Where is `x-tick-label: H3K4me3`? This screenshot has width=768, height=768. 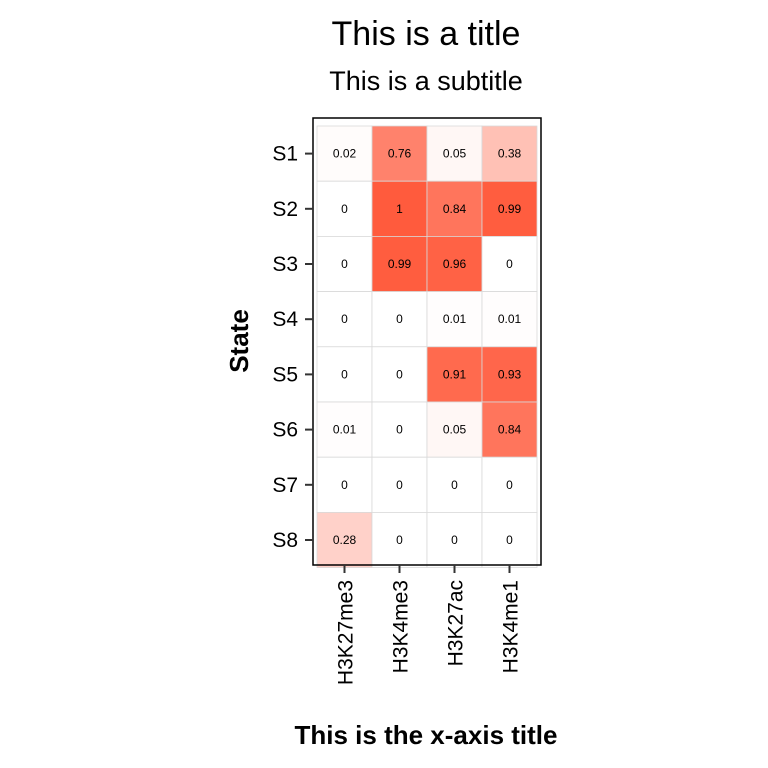
x-tick-label: H3K4me3 is located at coordinates (401, 626).